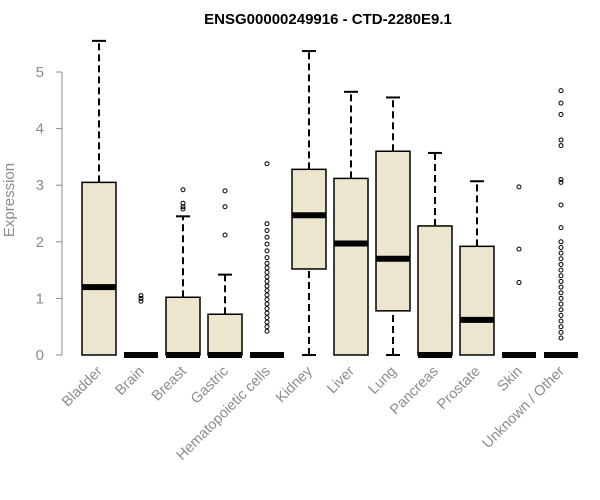 Image resolution: width=600 pixels, height=500 pixels. Describe the element at coordinates (40, 185) in the screenshot. I see `y-tick-label-3: 3` at that location.